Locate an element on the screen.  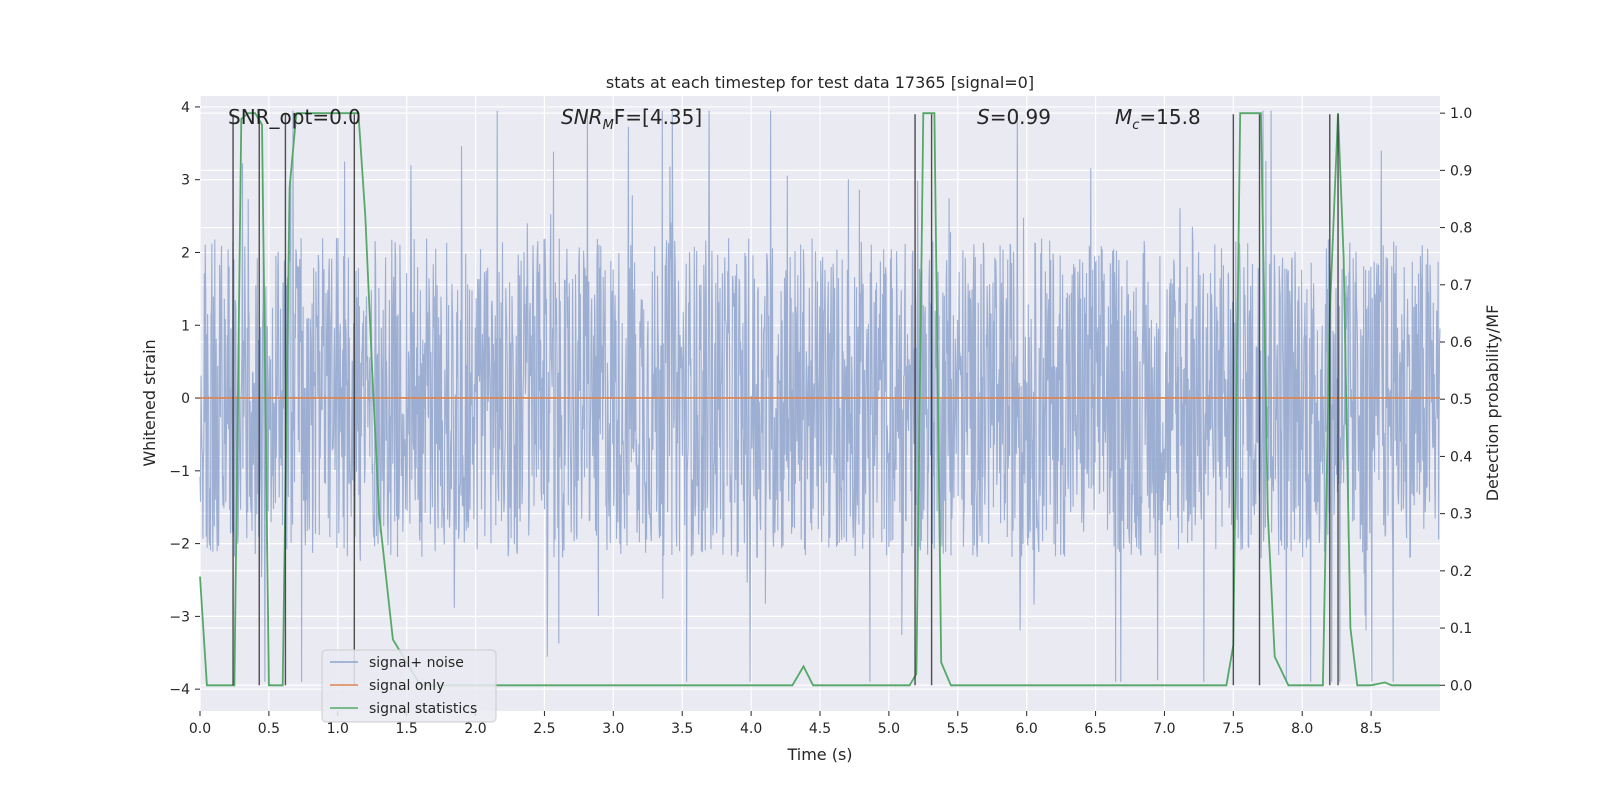
left-y-axis-label: Whitened strain is located at coordinates (149, 402).